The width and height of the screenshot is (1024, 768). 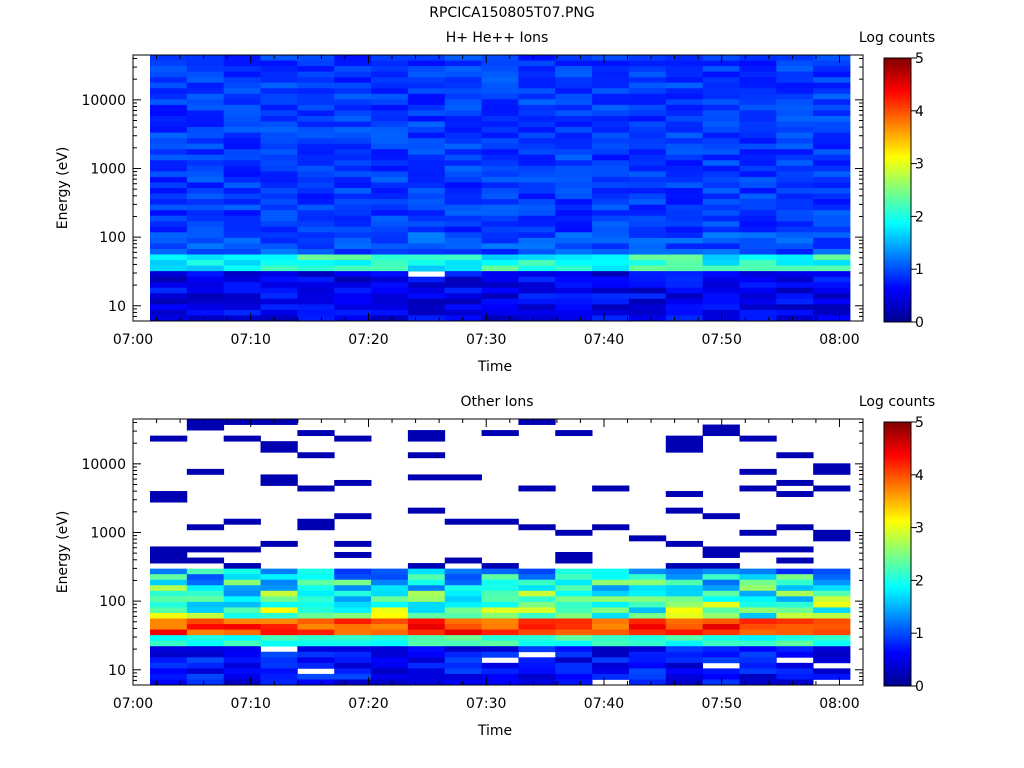 What do you see at coordinates (919, 634) in the screenshot?
I see `colorbar-tick-label: 1` at bounding box center [919, 634].